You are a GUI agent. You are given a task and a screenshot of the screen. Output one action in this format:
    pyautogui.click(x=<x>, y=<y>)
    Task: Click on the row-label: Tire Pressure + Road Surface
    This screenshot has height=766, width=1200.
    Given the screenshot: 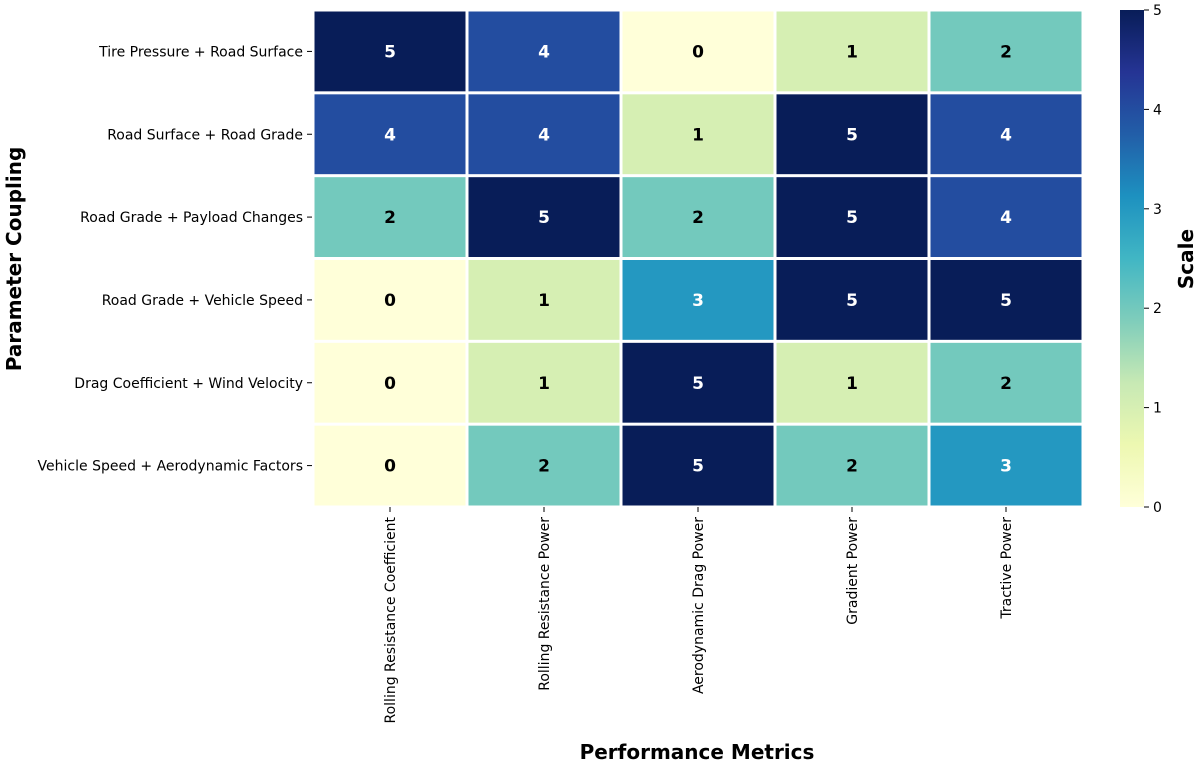 What is the action you would take?
    pyautogui.click(x=200, y=52)
    